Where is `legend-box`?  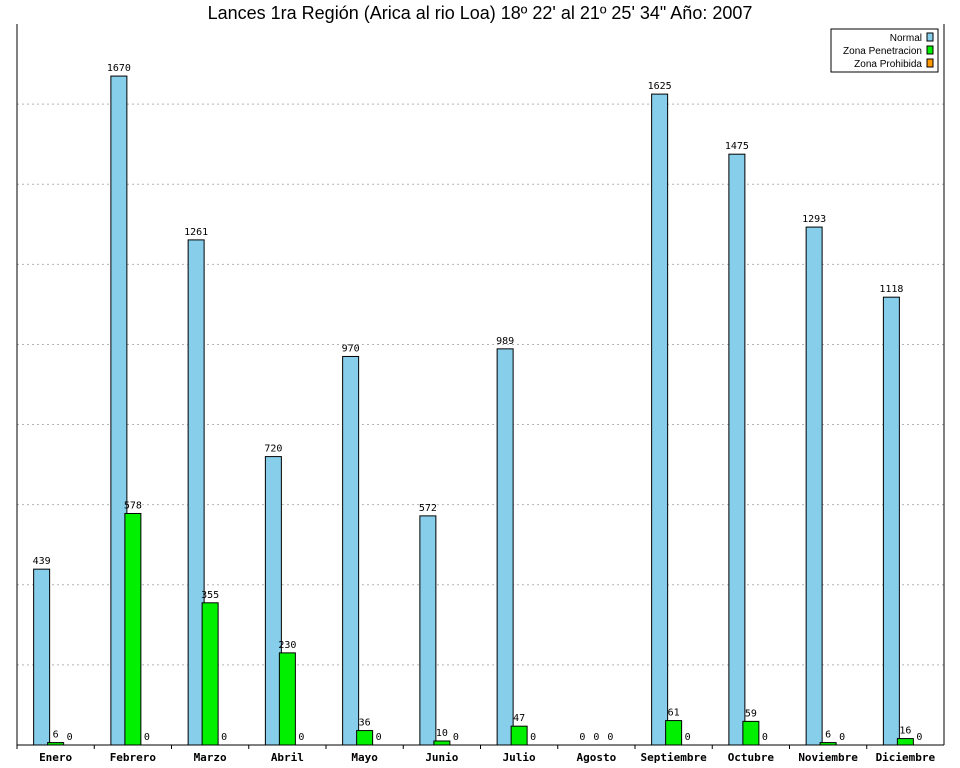
legend-box is located at coordinates (884, 50).